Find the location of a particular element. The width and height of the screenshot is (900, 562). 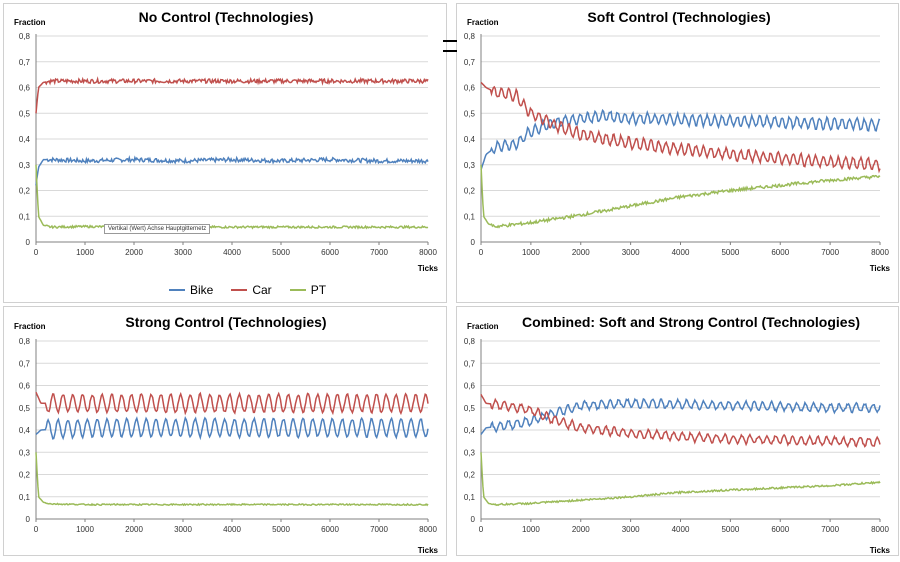

chart-title: No Control (Technologies) is located at coordinates (226, 17).